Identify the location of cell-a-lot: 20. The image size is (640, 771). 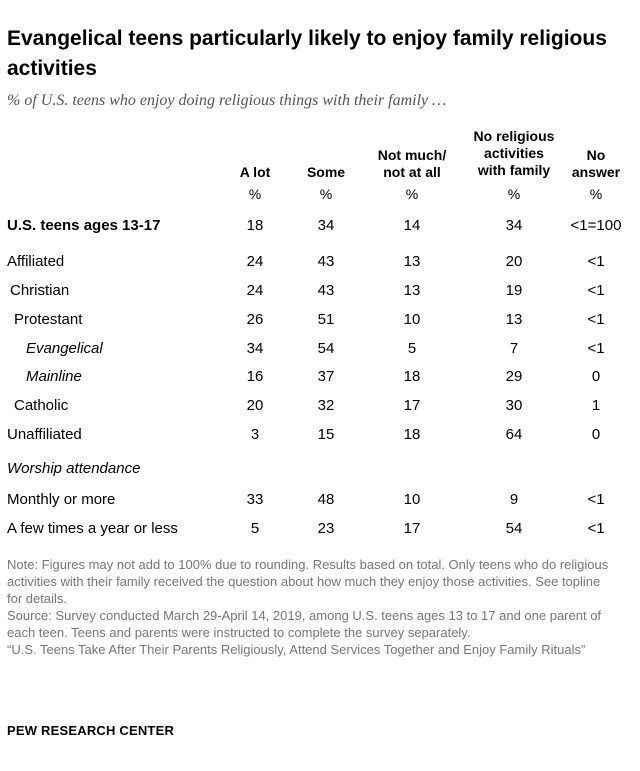
(255, 405).